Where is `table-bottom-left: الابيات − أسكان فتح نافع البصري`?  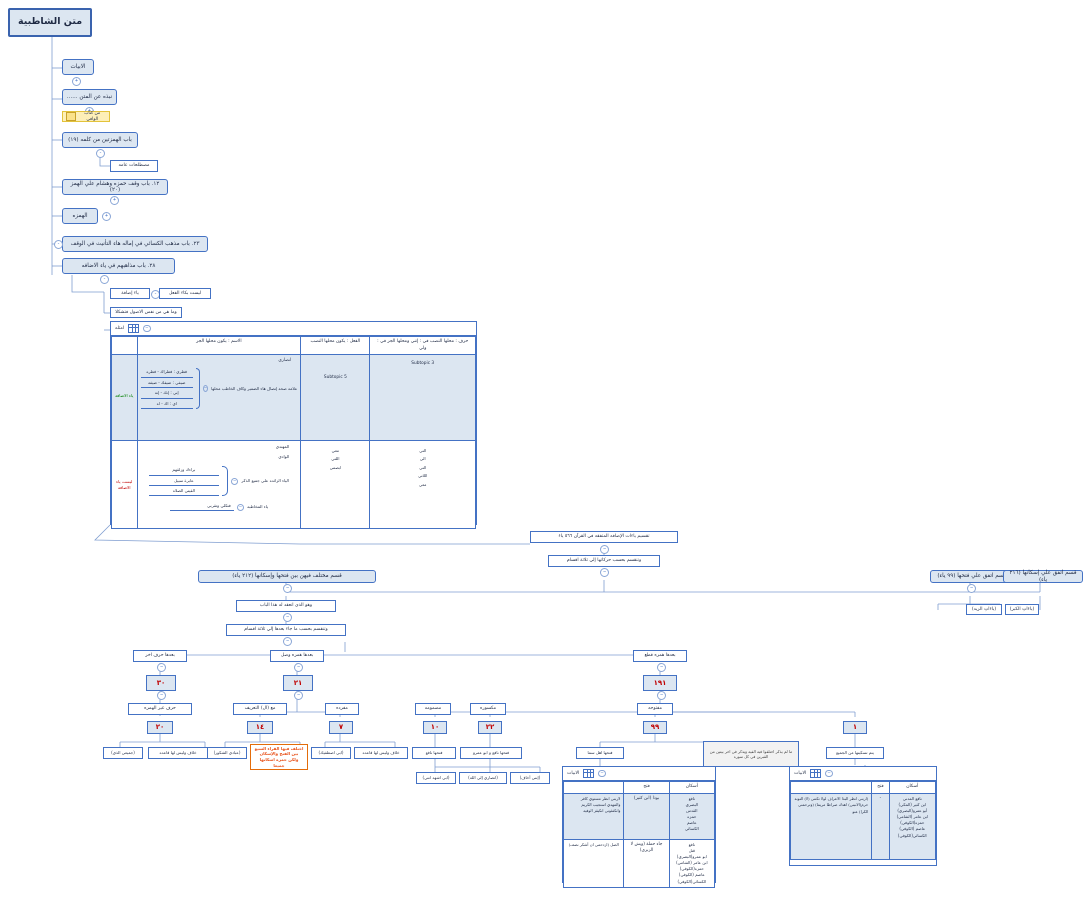 table-bottom-left: الابيات − أسكان فتح نافع البصري is located at coordinates (639, 827).